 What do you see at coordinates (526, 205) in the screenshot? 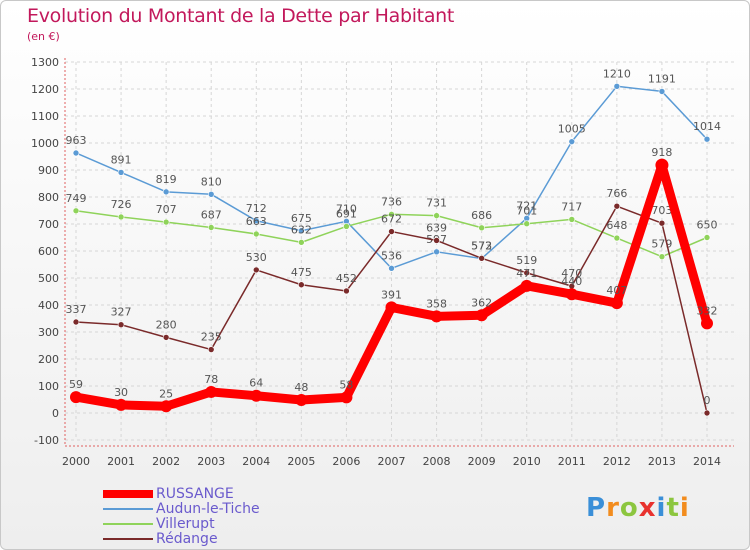
I see `data-label: 721` at bounding box center [526, 205].